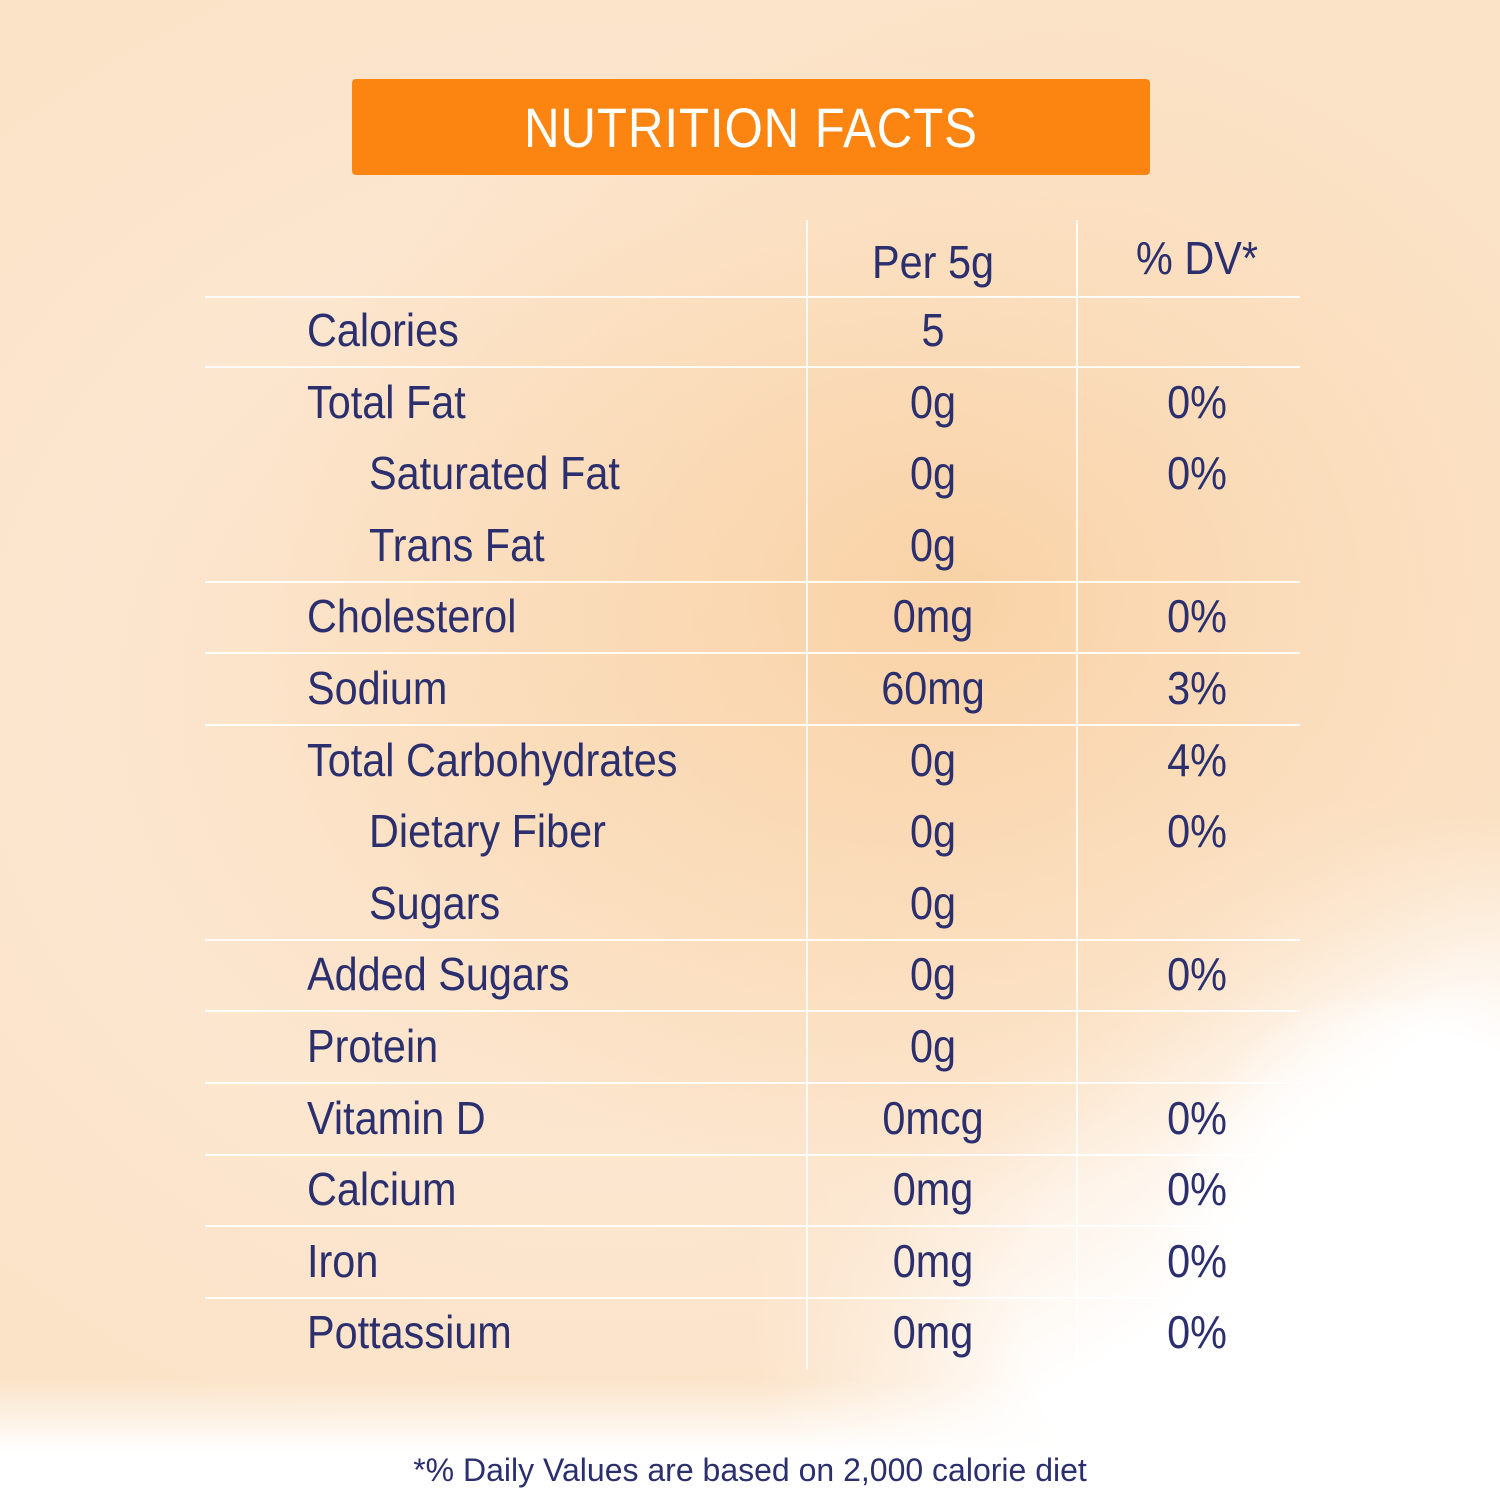 Image resolution: width=1500 pixels, height=1500 pixels. Describe the element at coordinates (457, 544) in the screenshot. I see `nutrient-label: Trans Fat` at that location.